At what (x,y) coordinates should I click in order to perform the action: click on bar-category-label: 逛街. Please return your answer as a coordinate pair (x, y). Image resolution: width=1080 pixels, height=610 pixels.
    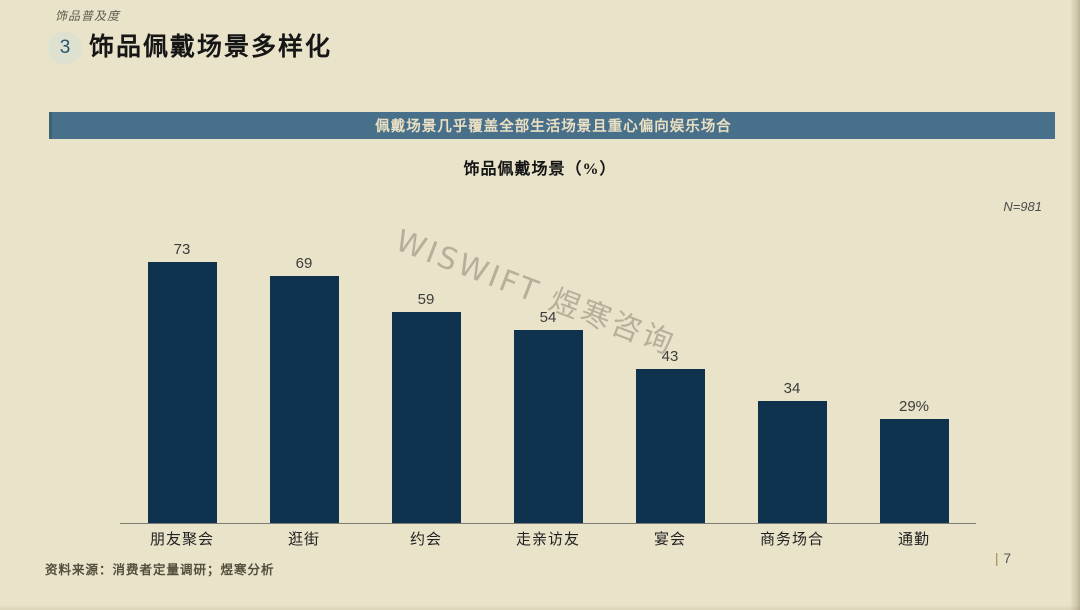
    Looking at the image, I should click on (303, 540).